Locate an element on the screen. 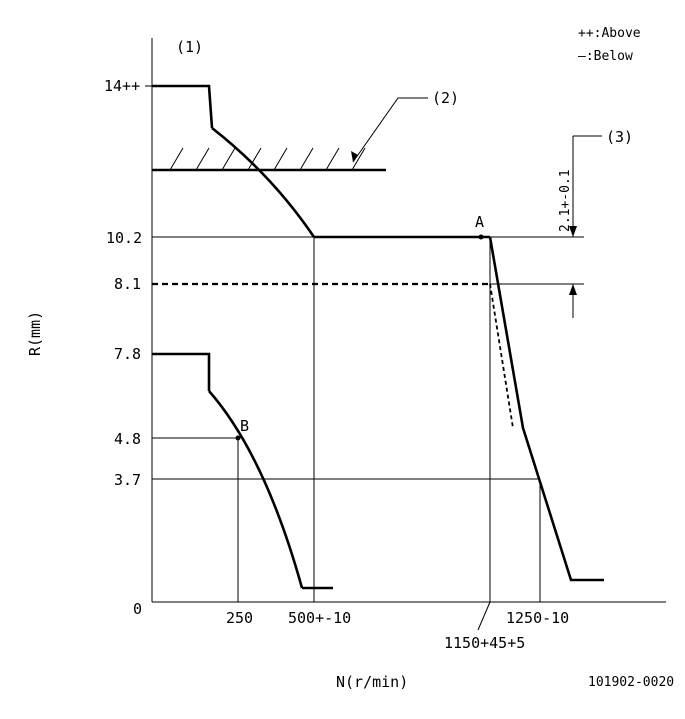 Image resolution: width=685 pixels, height=719 pixels. x-axis-label: N(r/min) is located at coordinates (372, 682).